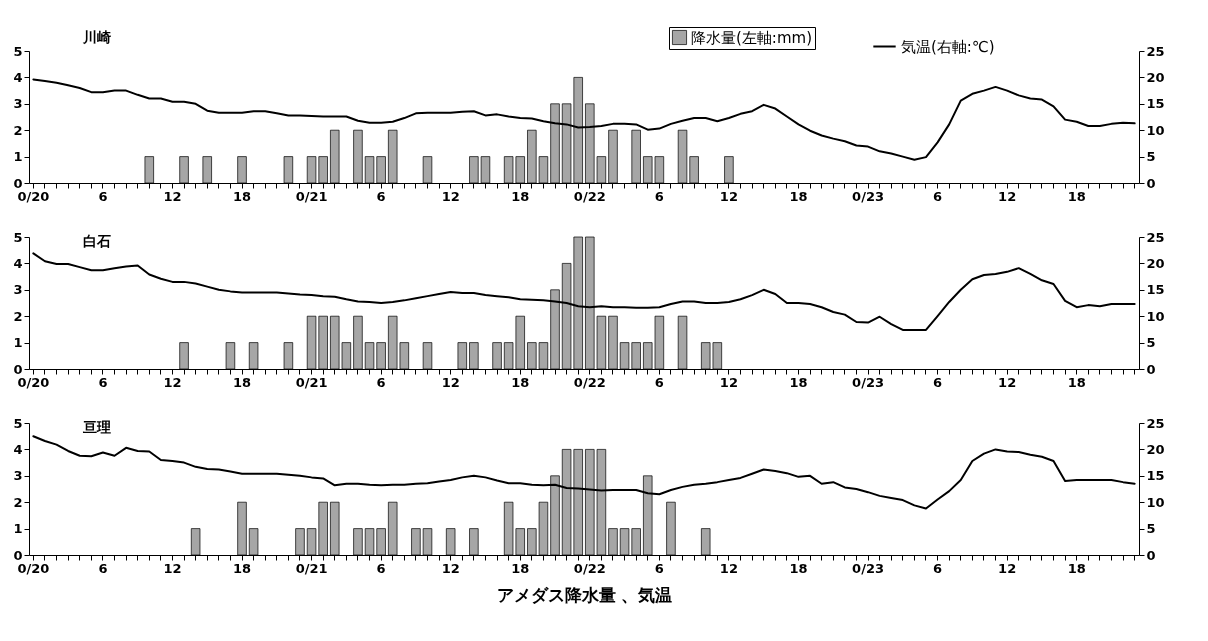 Image resolution: width=1208 pixels, height=641 pixels. What do you see at coordinates (96, 36) in the screenshot?
I see `chart-title: 川崎` at bounding box center [96, 36].